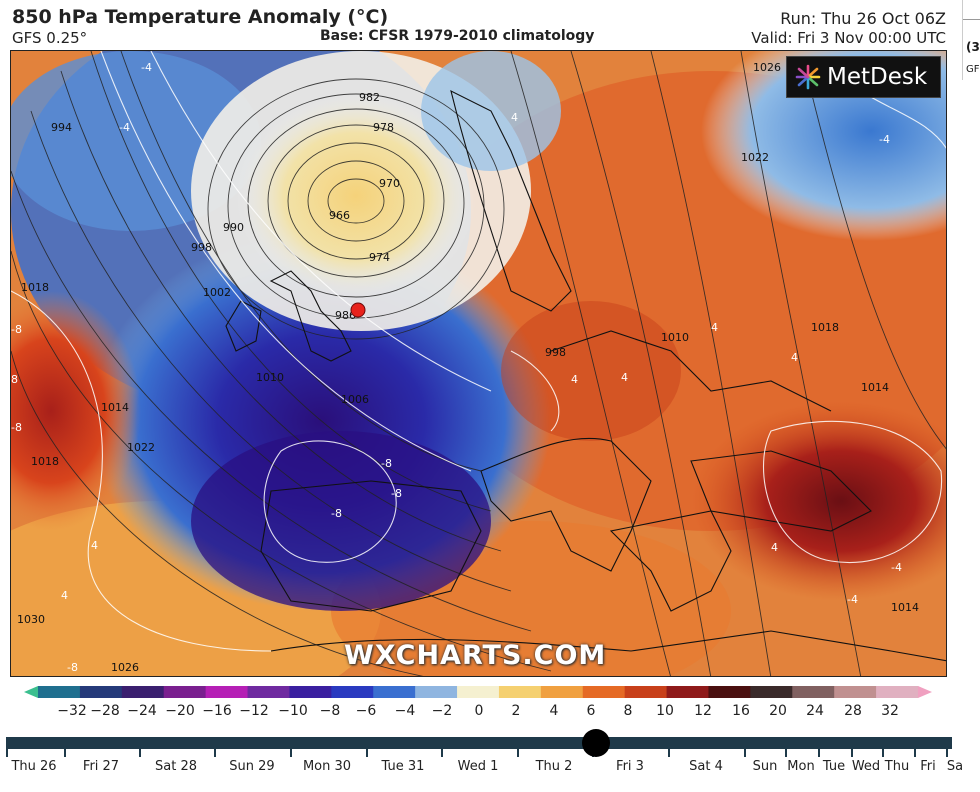 The image size is (980, 792). What do you see at coordinates (383, 127) in the screenshot?
I see `isobar-label: 978` at bounding box center [383, 127].